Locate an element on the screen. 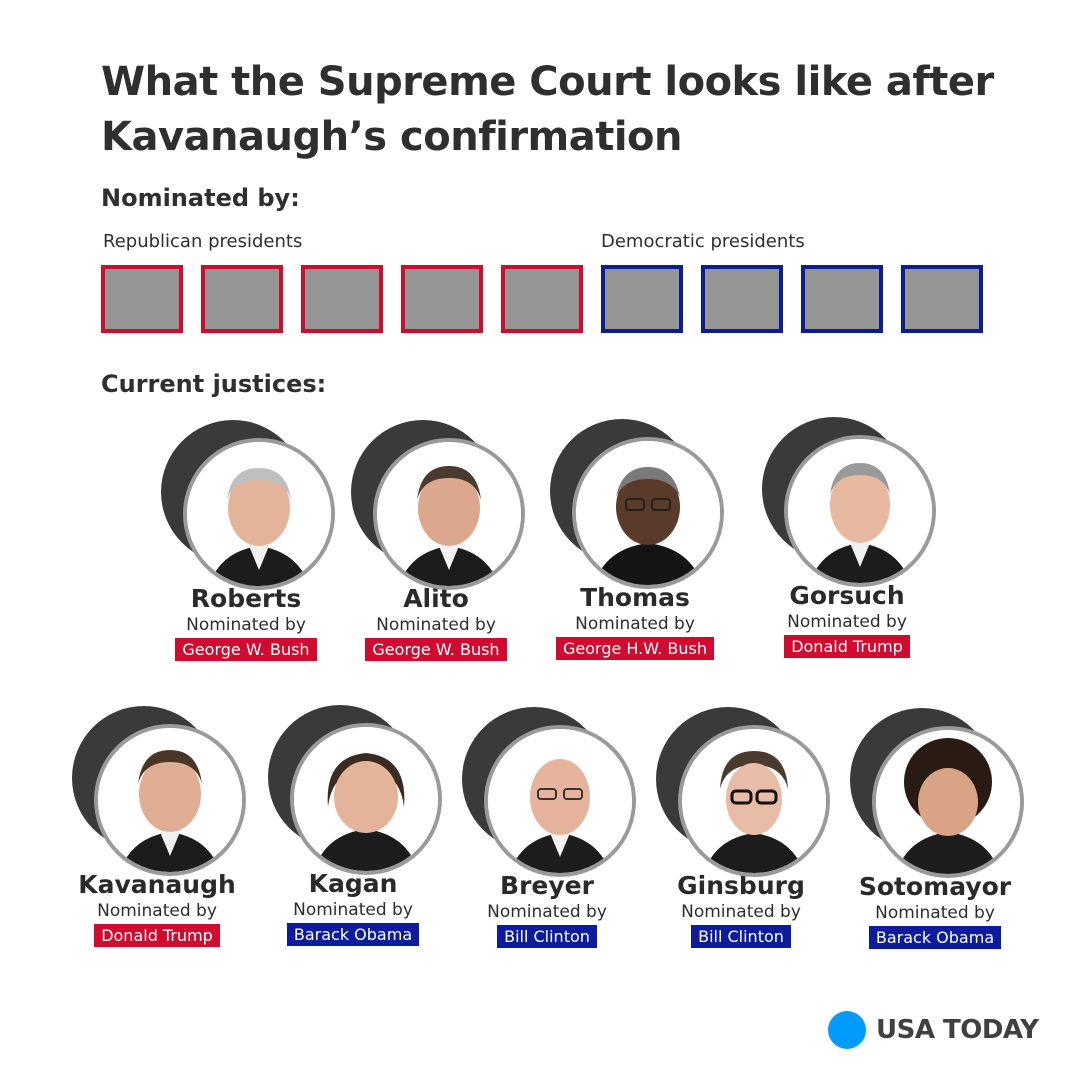  logo-dot-icon is located at coordinates (847, 1030).